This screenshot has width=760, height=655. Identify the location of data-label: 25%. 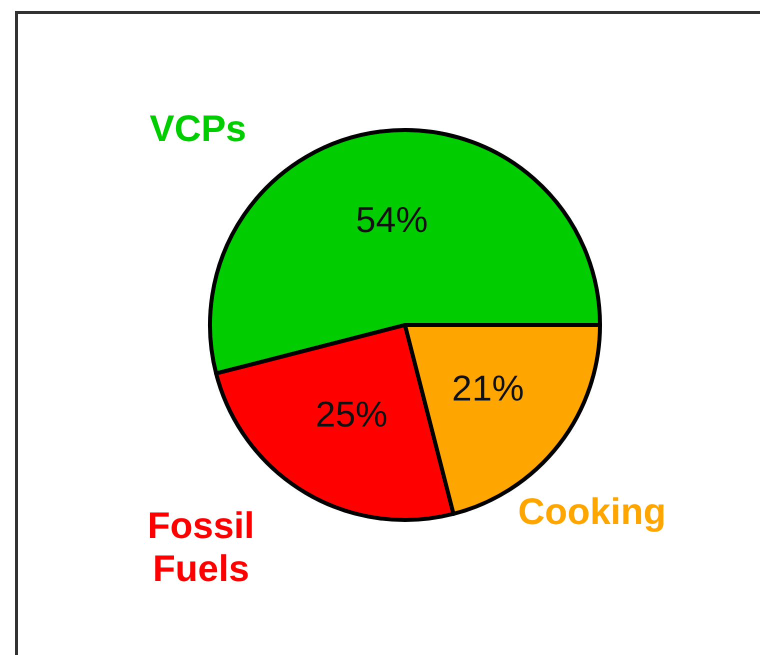
(352, 413).